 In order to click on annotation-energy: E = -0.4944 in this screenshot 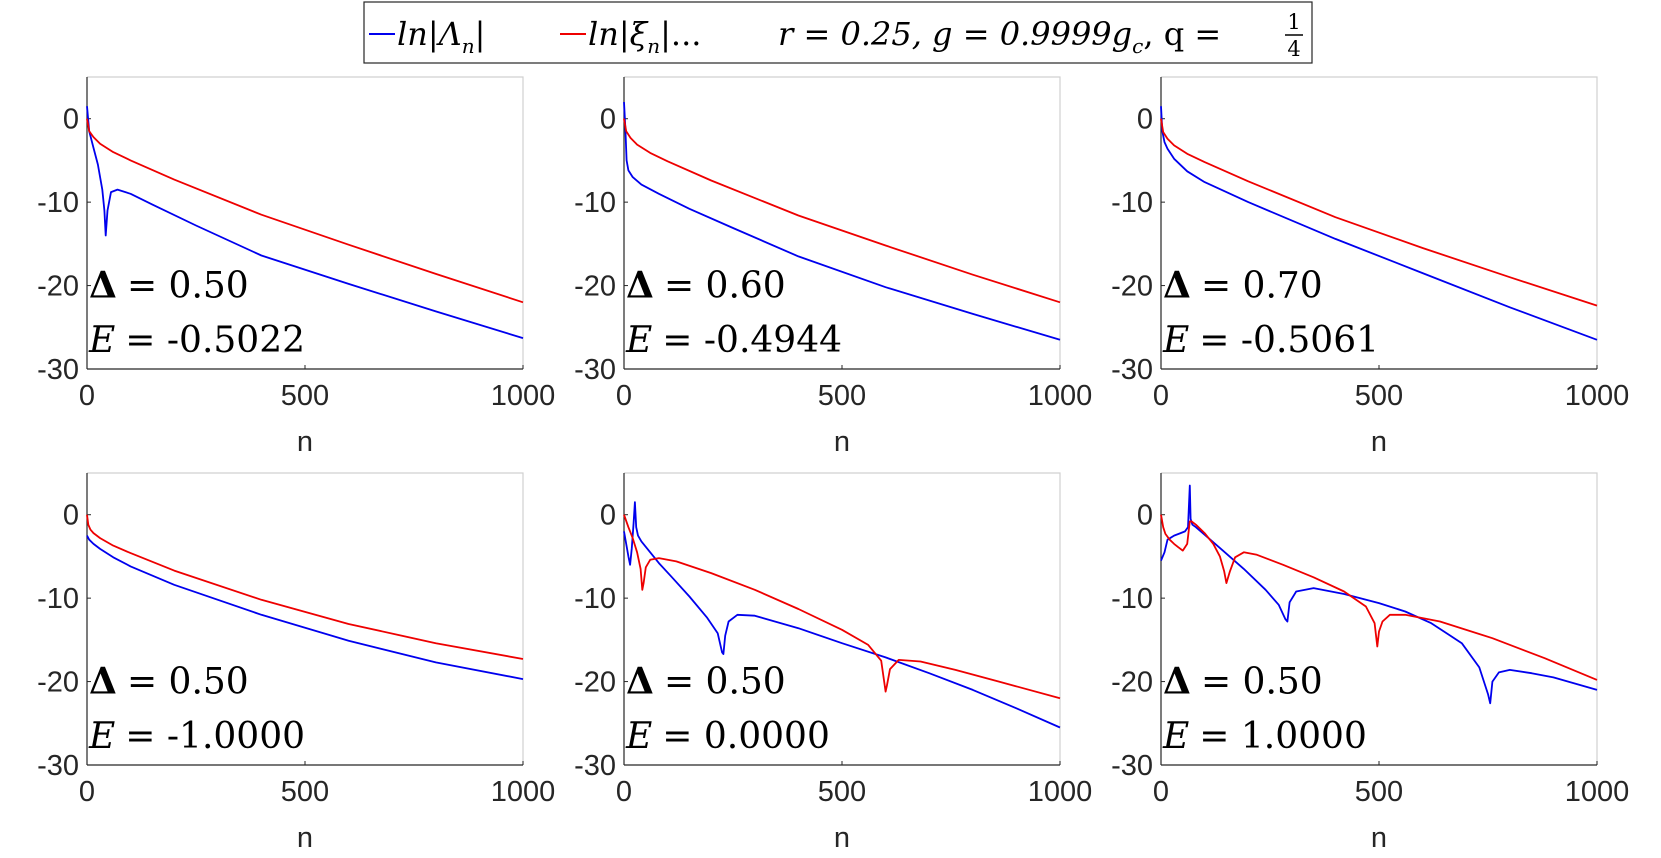, I will do `click(733, 340)`.